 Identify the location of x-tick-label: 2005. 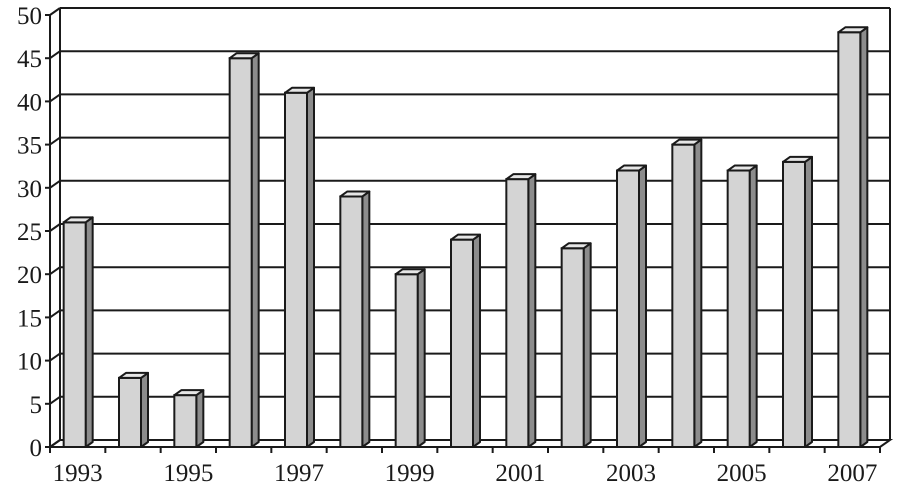
(742, 473).